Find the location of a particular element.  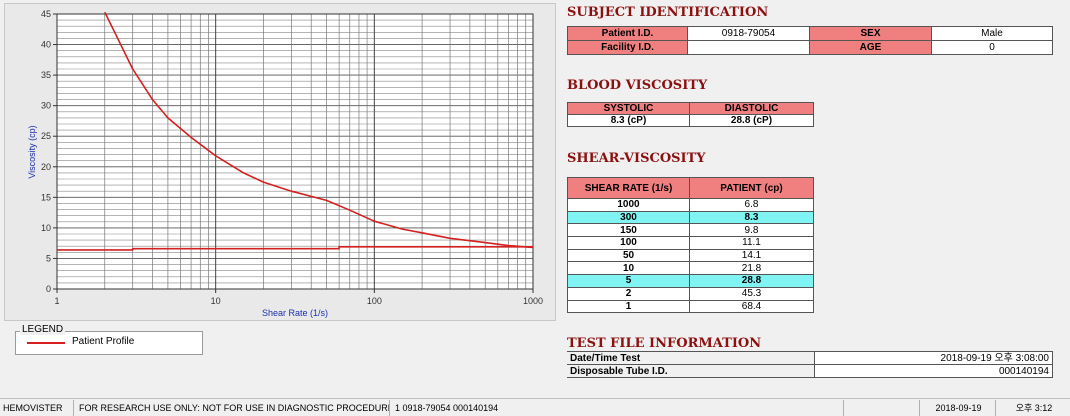

shear-viscosity-title: SHEAR-VISCOSITY is located at coordinates (636, 158).